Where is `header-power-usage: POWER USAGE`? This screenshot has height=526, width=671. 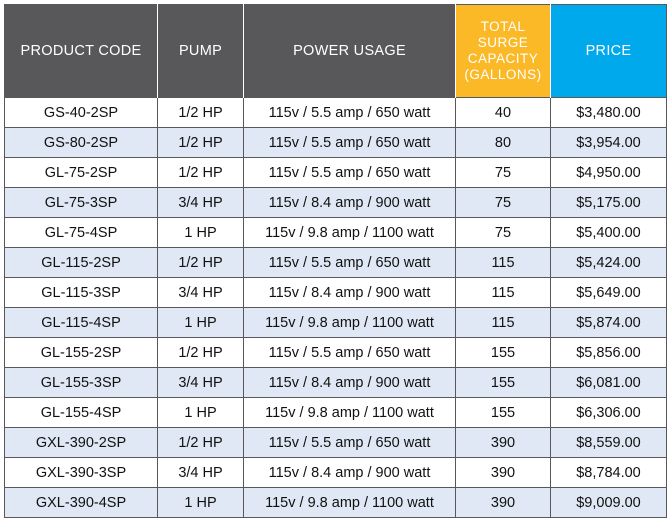 header-power-usage: POWER USAGE is located at coordinates (349, 51).